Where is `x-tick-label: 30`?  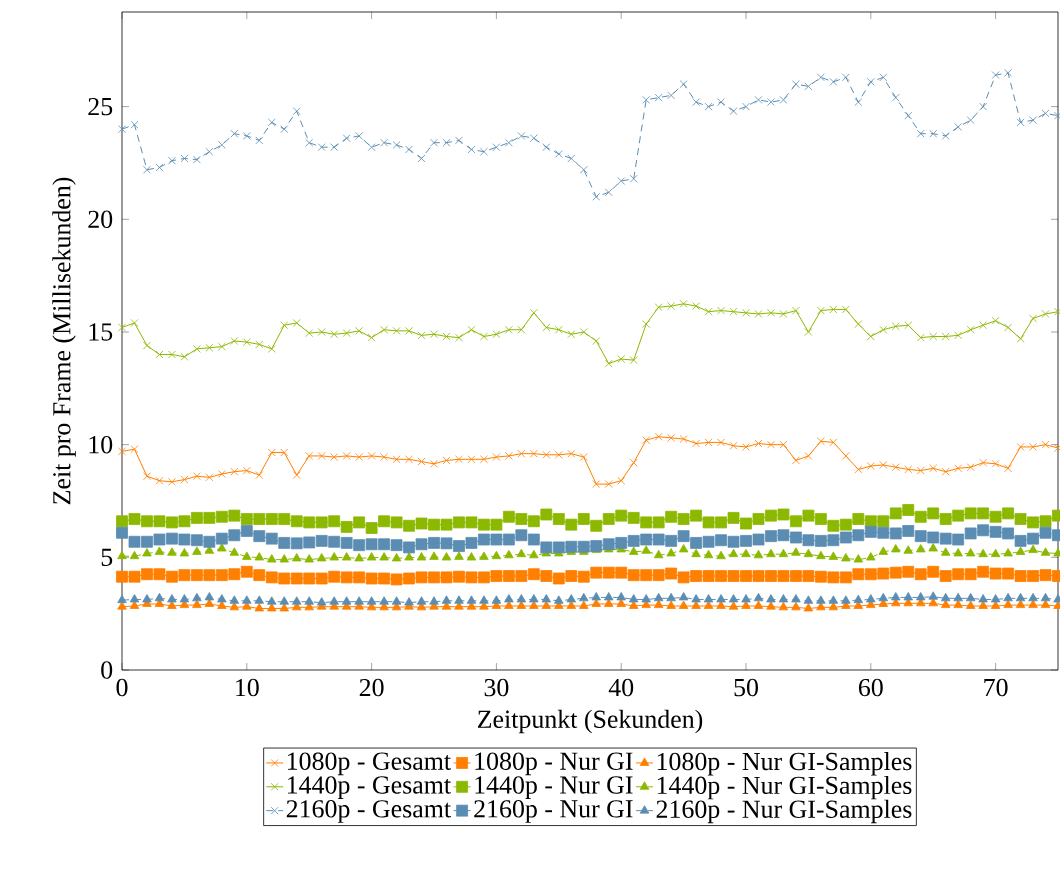 x-tick-label: 30 is located at coordinates (496, 687).